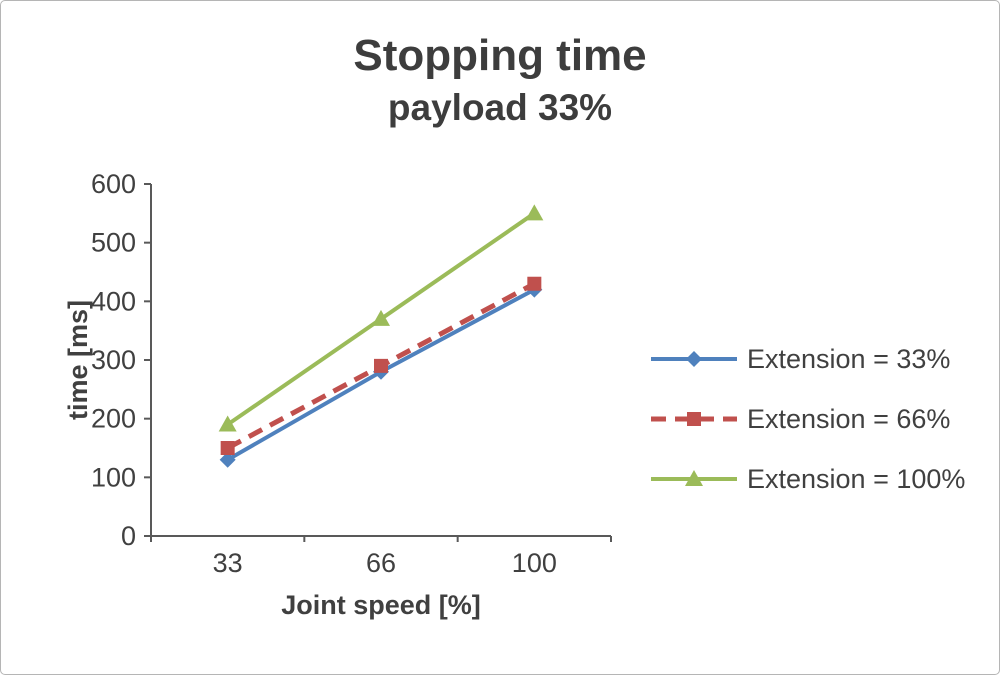 The width and height of the screenshot is (1000, 675). What do you see at coordinates (381, 563) in the screenshot?
I see `x-tick-label: 66` at bounding box center [381, 563].